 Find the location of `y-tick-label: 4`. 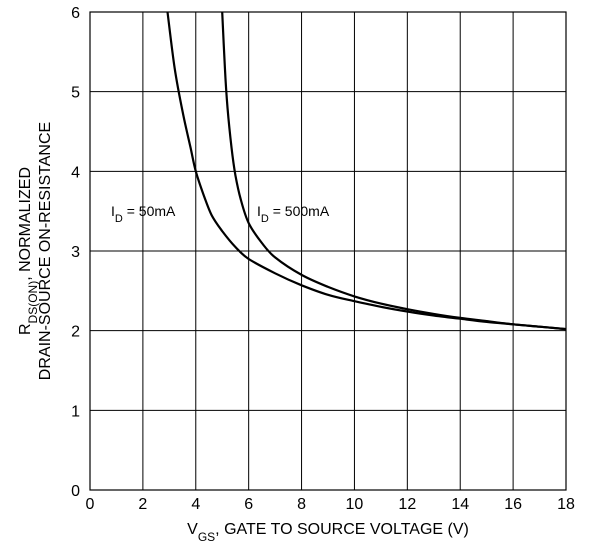

y-tick-label: 4 is located at coordinates (75, 172).